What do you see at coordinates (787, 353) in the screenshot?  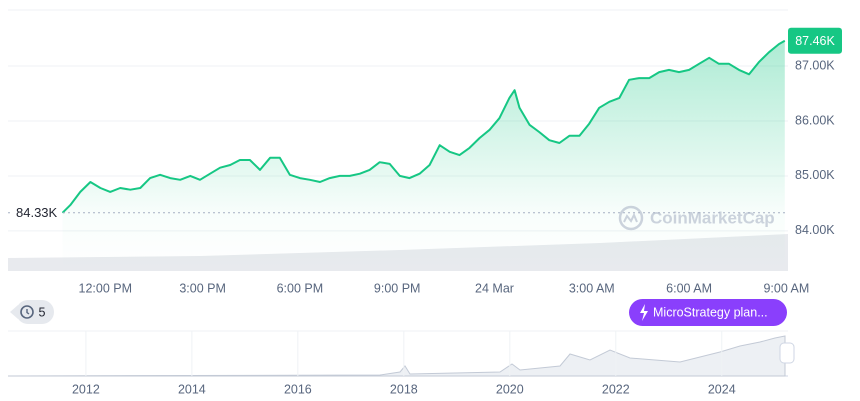 I see `navigator-handle` at bounding box center [787, 353].